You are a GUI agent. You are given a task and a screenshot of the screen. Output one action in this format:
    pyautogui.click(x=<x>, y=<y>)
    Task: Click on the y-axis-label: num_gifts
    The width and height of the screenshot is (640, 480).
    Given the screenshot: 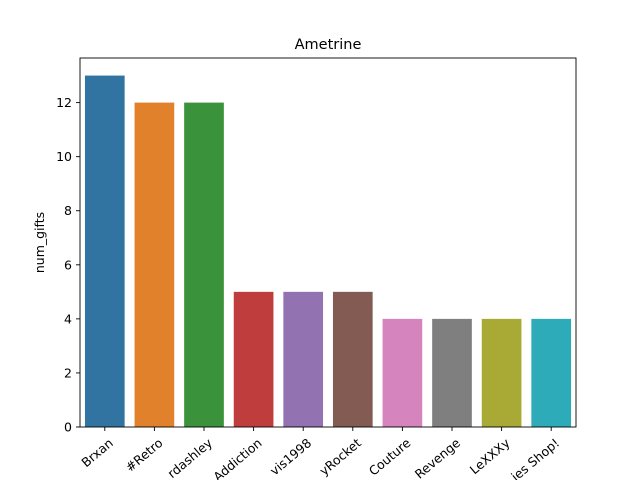 What is the action you would take?
    pyautogui.click(x=39, y=242)
    